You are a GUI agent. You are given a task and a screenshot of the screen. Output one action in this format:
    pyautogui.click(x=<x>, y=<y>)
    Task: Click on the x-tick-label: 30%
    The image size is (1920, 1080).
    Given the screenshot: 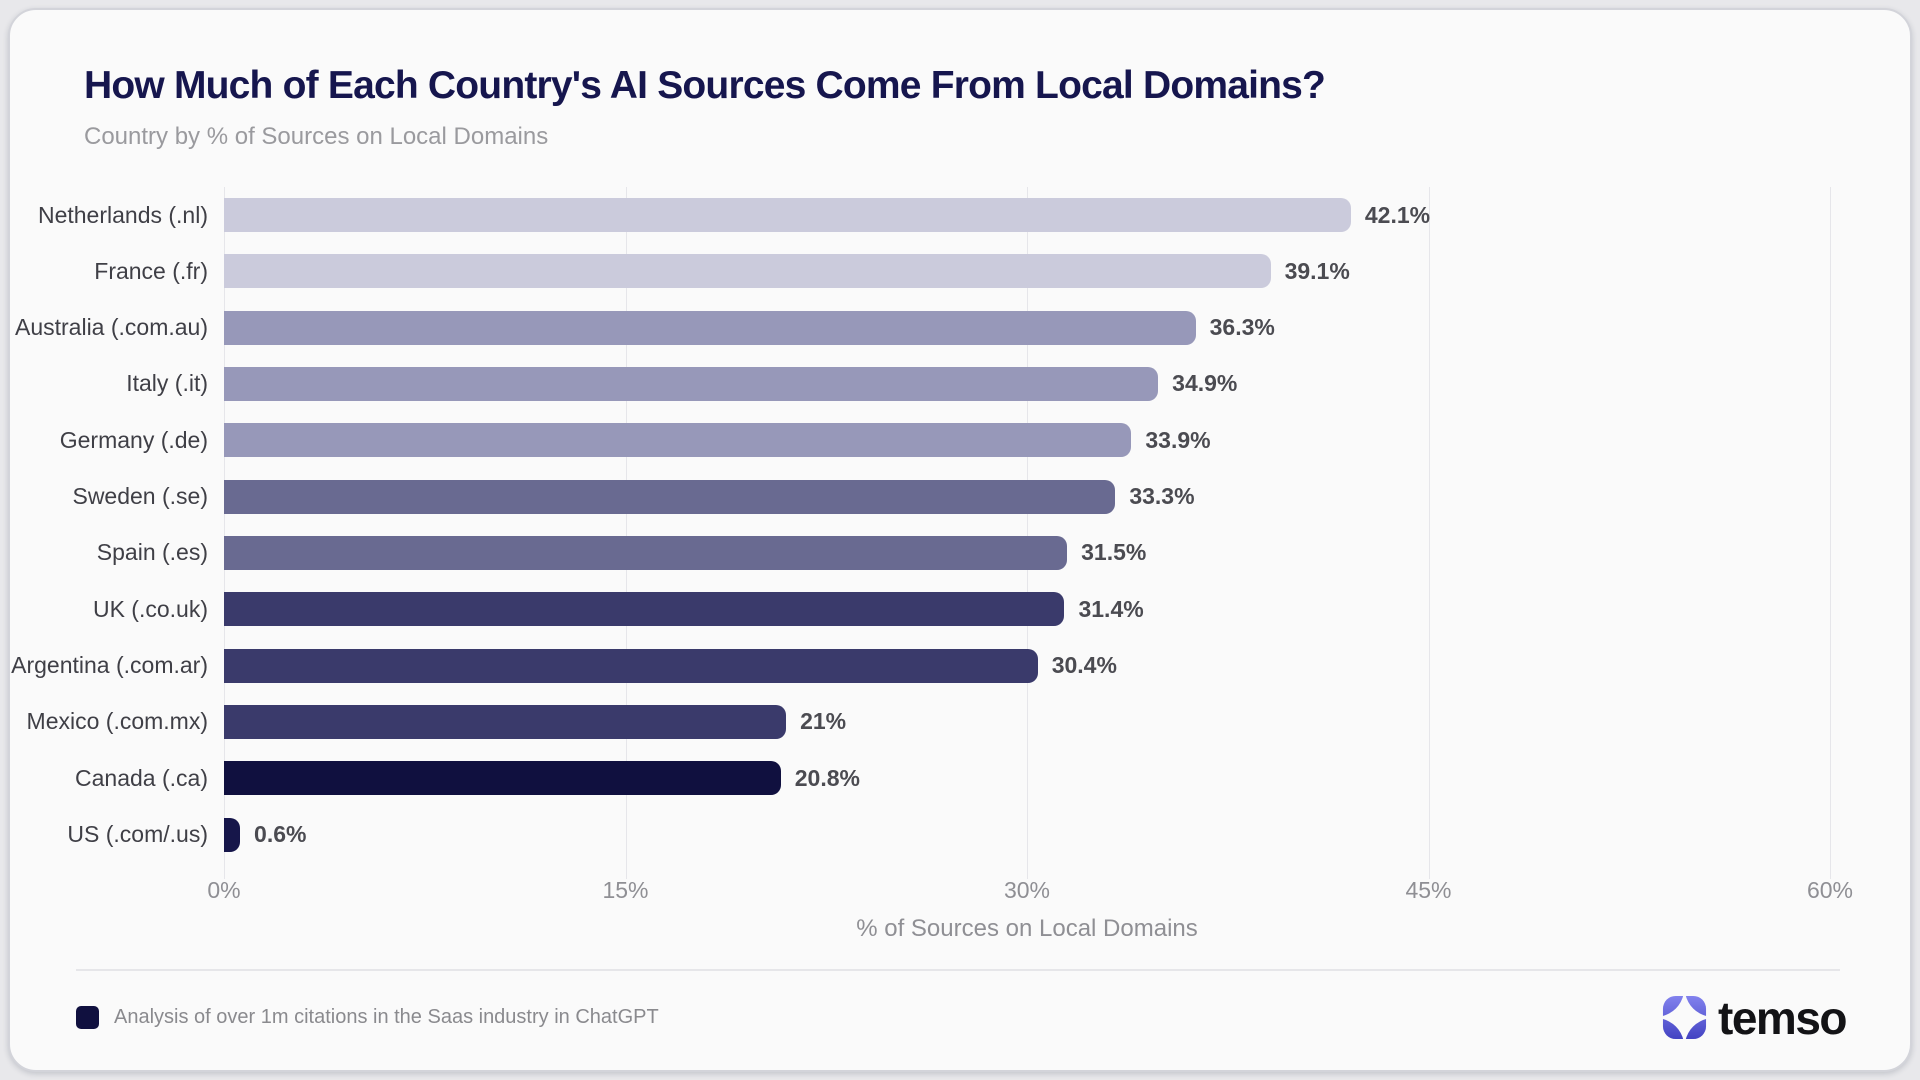 What is the action you would take?
    pyautogui.click(x=1027, y=889)
    